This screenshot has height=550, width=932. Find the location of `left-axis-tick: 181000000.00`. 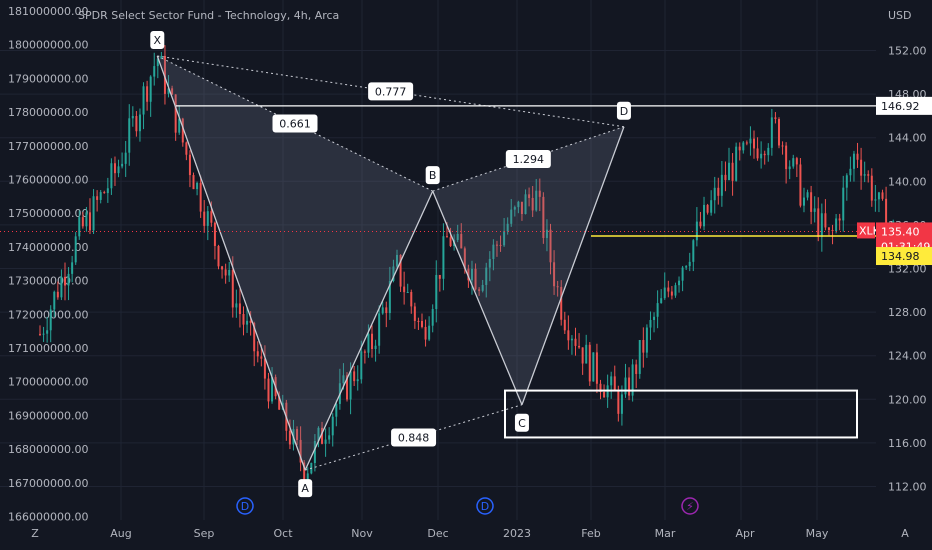

left-axis-tick: 181000000.00 is located at coordinates (48, 11).